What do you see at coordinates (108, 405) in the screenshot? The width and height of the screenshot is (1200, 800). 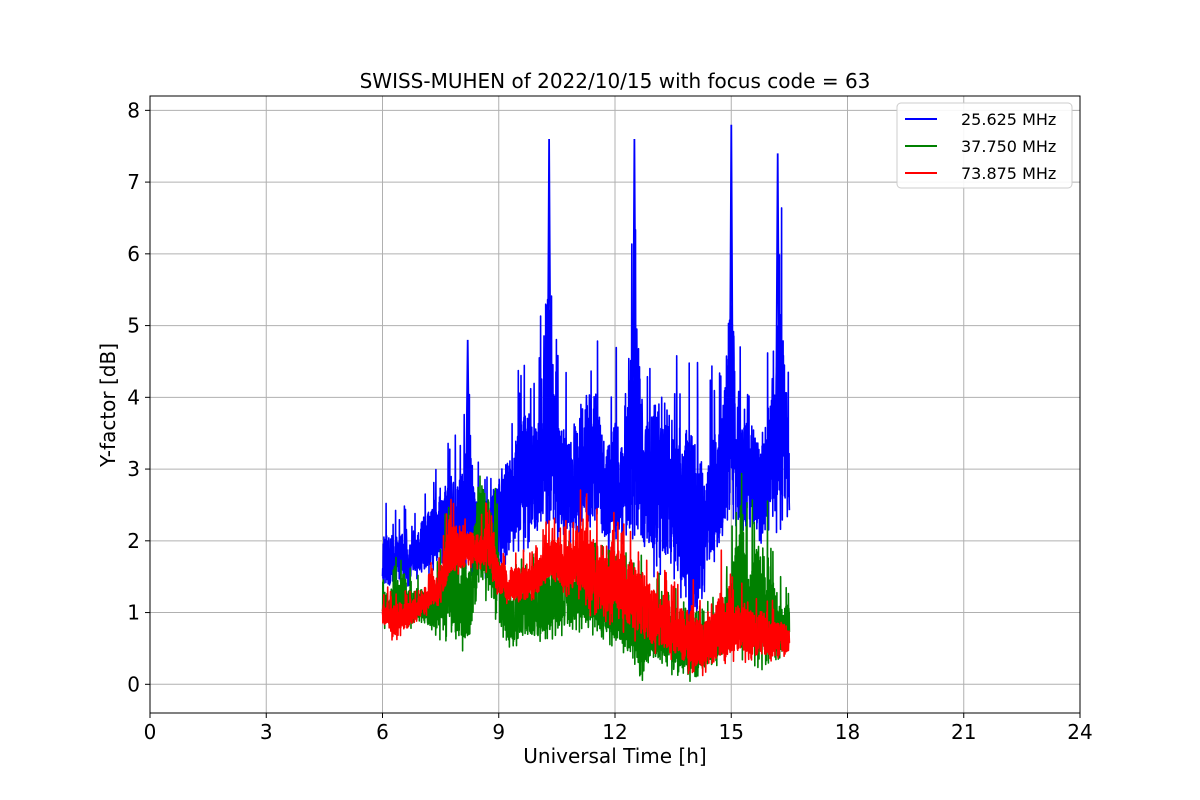 I see `y-axis-title: Y-factor [dB]` at bounding box center [108, 405].